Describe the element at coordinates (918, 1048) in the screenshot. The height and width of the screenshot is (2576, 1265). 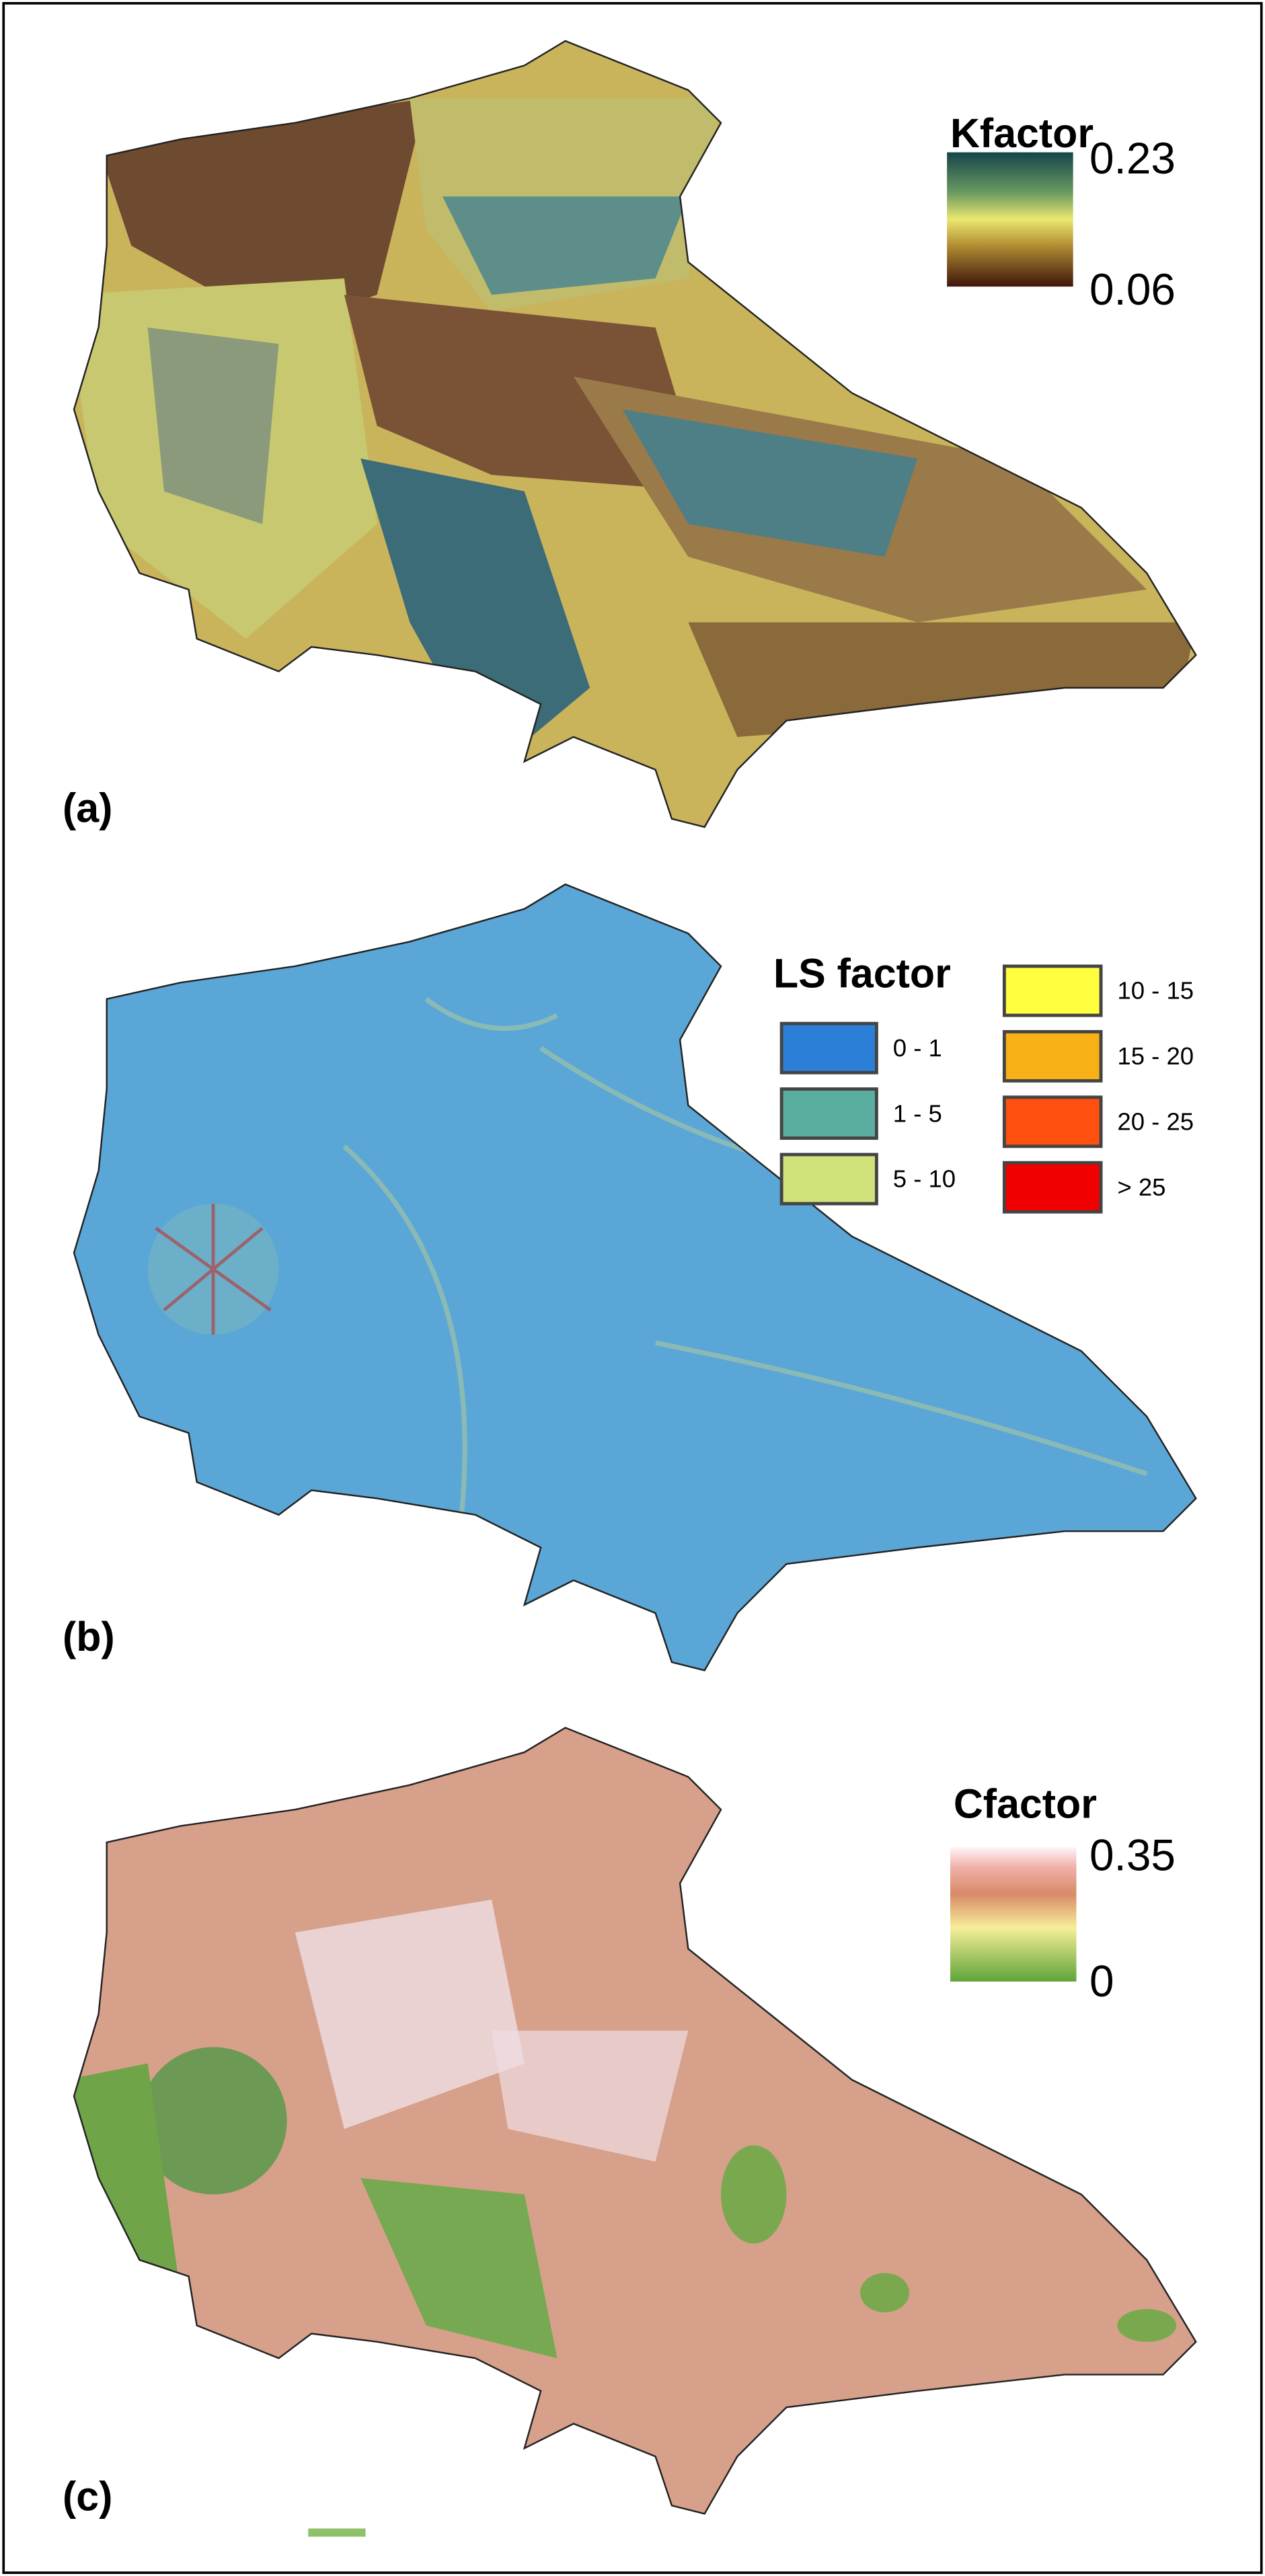
I see `legend-item: 0 - 1` at that location.